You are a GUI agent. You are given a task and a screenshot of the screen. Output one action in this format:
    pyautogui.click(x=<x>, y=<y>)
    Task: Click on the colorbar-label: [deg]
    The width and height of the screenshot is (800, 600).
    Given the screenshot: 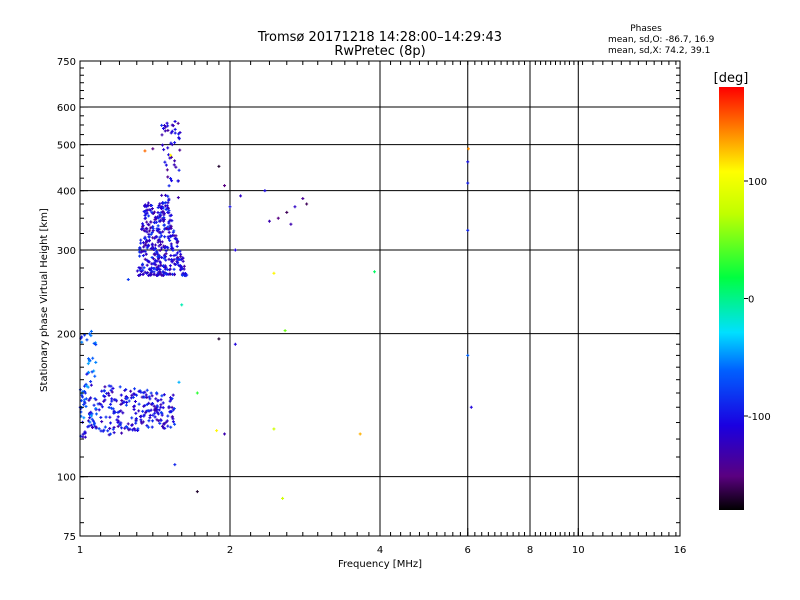 What is the action you would take?
    pyautogui.click(x=731, y=78)
    